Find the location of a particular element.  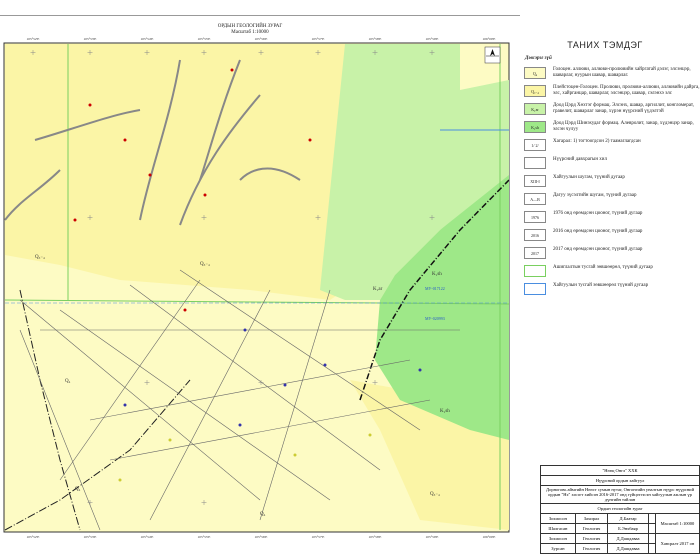

legend-swatch: Q₃₋₄ is located at coordinates (535, 91).